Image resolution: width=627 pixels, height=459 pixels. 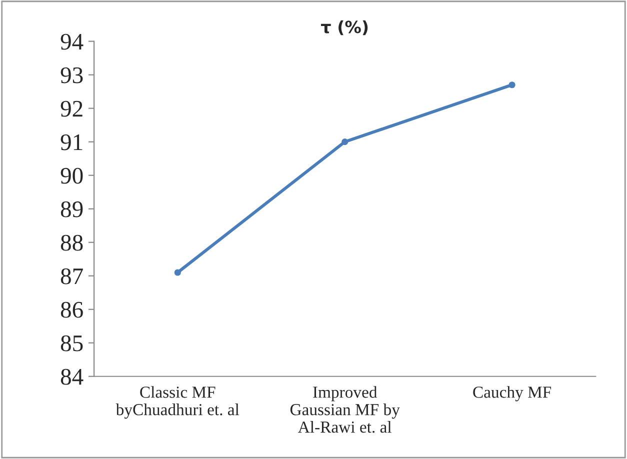 I want to click on y-tick-label: 89, so click(x=71, y=209).